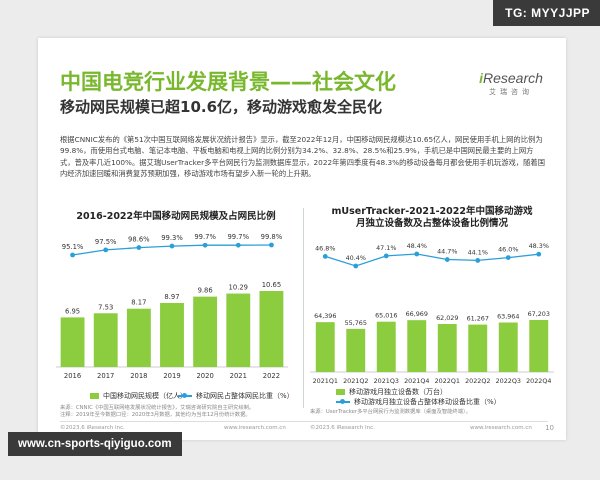 Image resolution: width=600 pixels, height=480 pixels. Describe the element at coordinates (325, 248) in the screenshot. I see `line-value-label: 46.8%` at that location.